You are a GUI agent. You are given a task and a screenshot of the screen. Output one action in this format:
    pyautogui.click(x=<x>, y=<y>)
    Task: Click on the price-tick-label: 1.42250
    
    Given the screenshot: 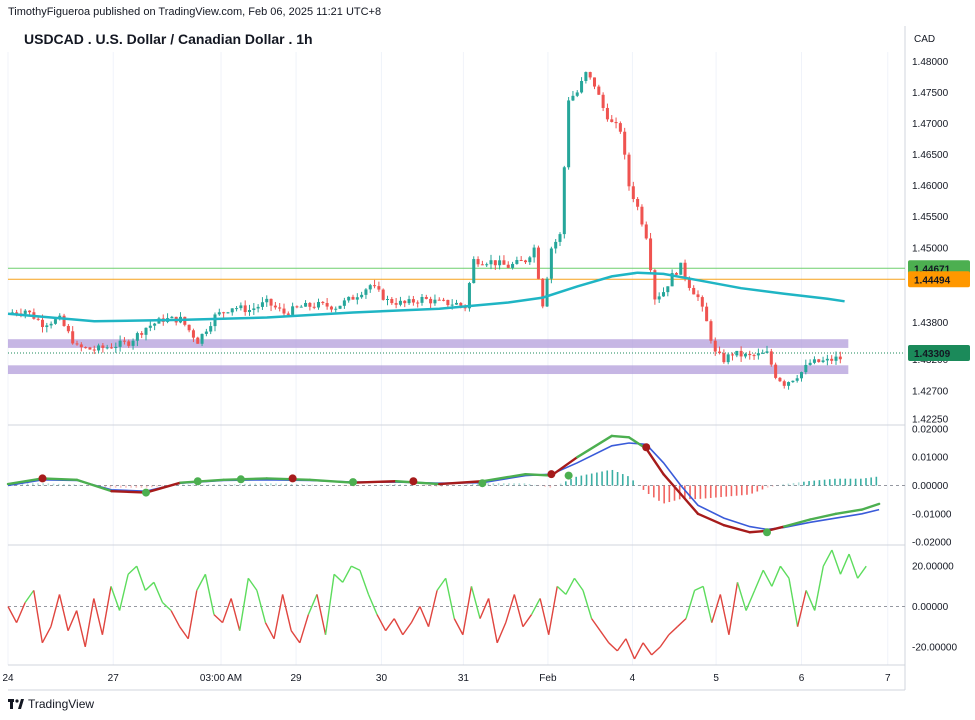 What is the action you would take?
    pyautogui.click(x=930, y=419)
    